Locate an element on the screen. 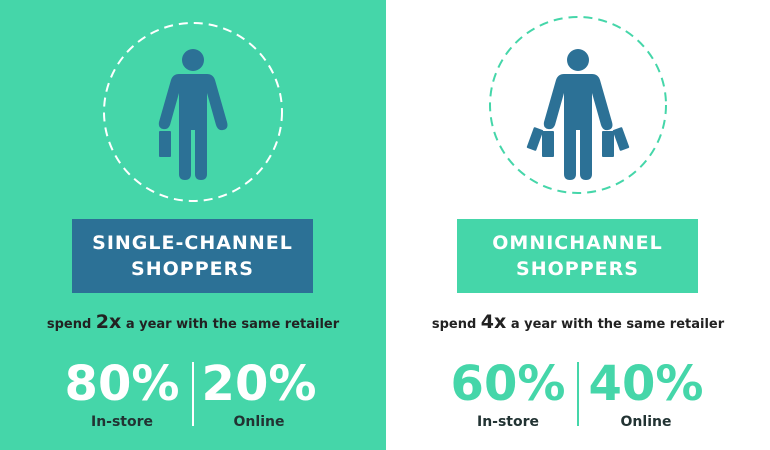 The height and width of the screenshot is (450, 770). stat-in-store: 60% In-store is located at coordinates (508, 394).